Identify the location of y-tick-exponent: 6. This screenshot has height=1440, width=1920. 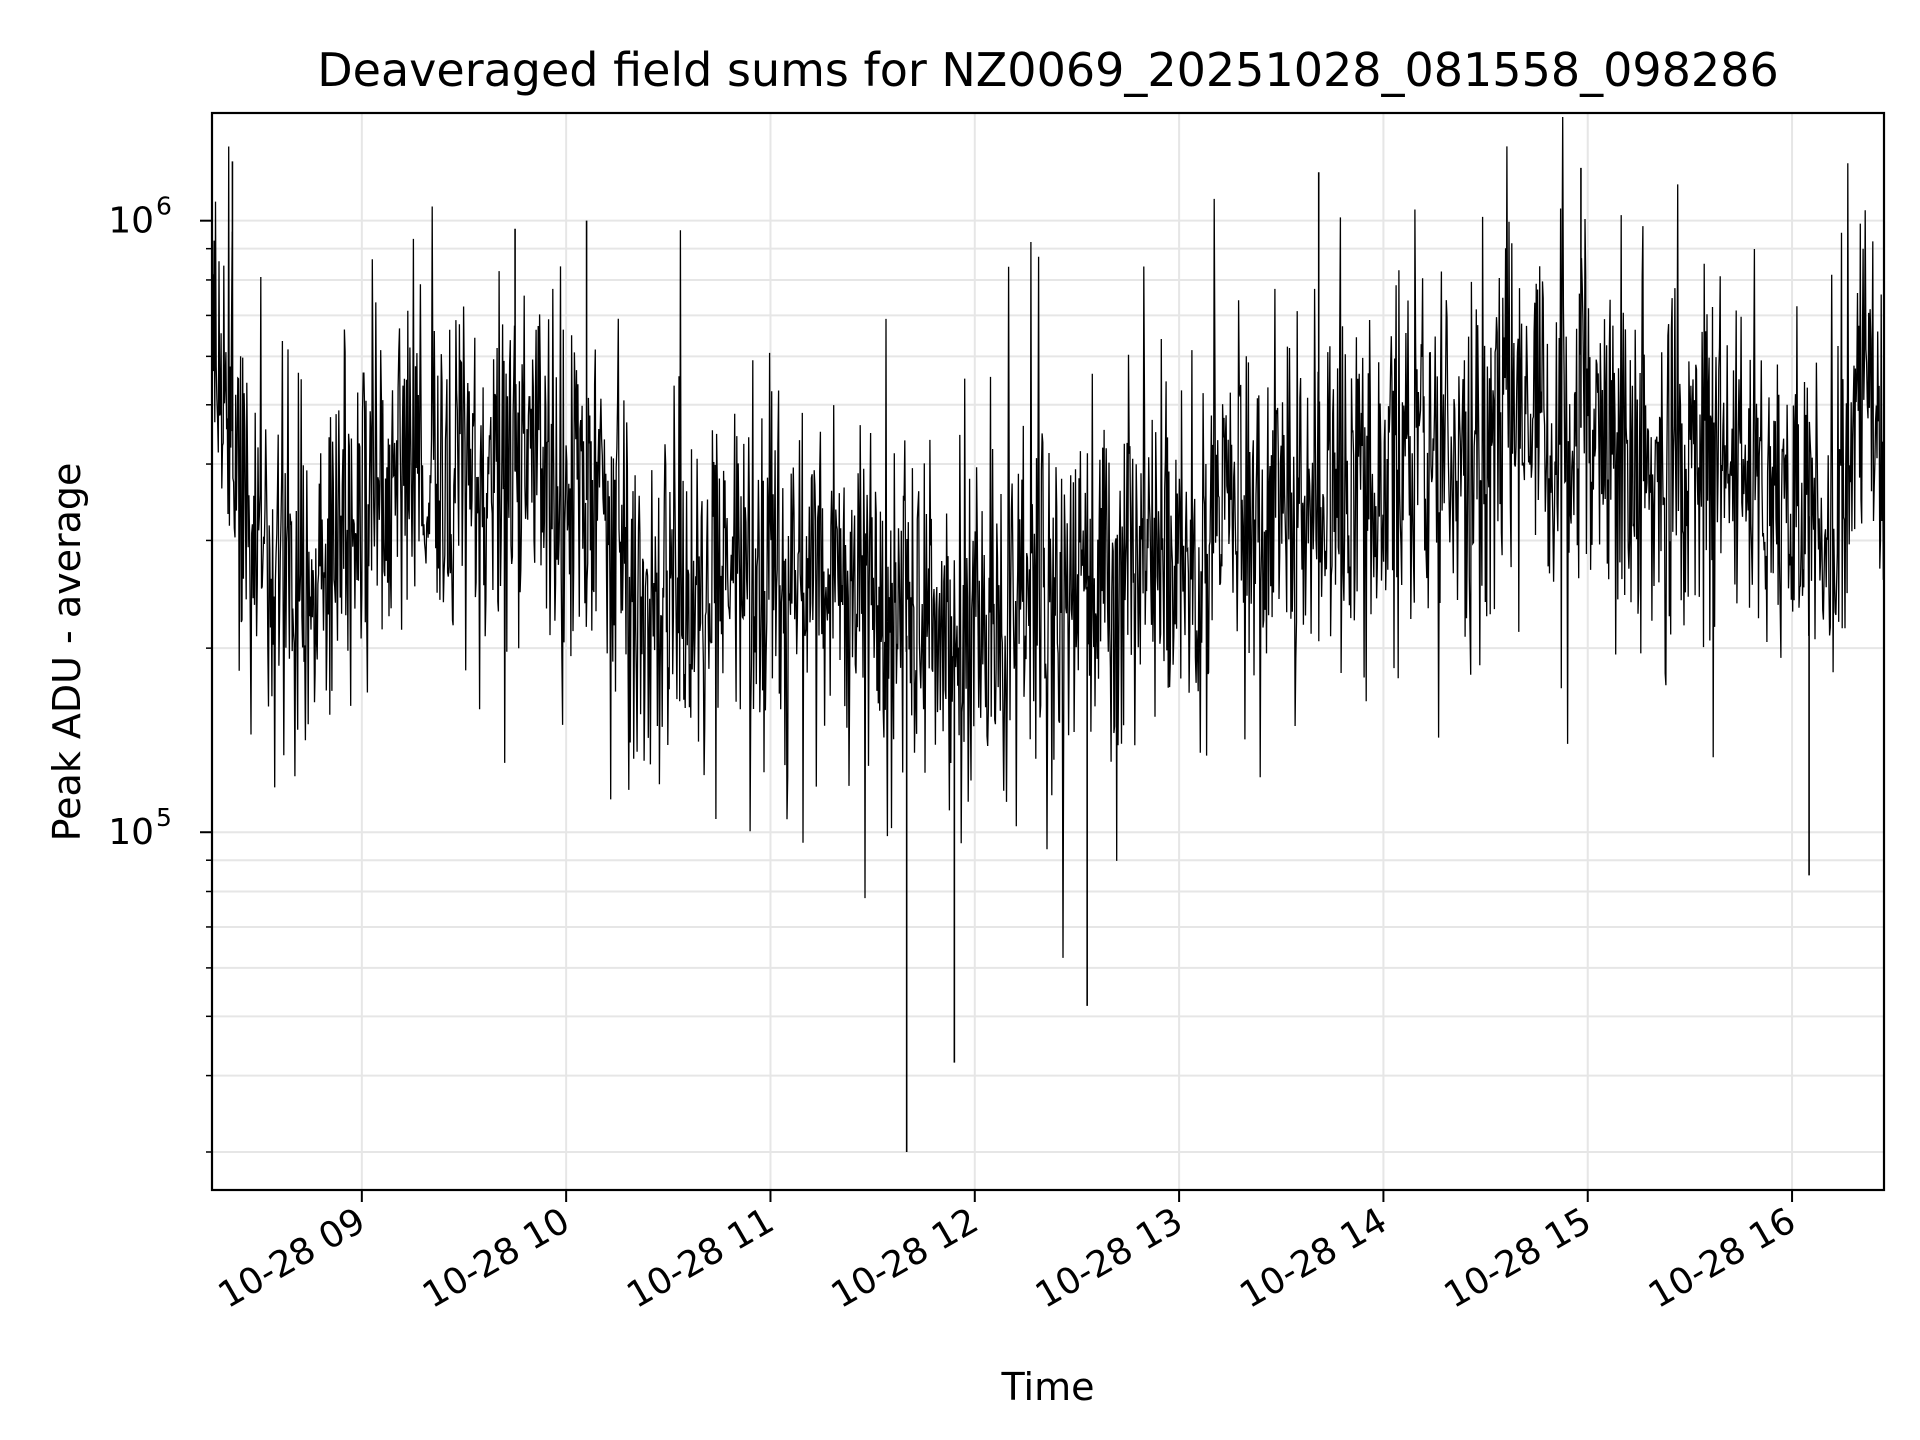
(164, 206).